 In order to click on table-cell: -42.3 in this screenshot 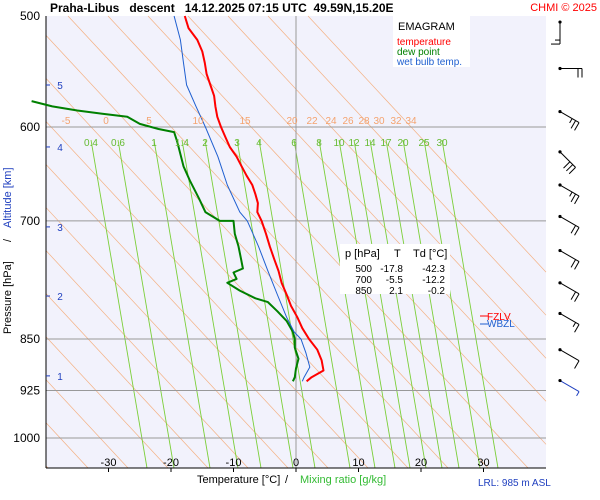, I will do `click(433, 269)`.